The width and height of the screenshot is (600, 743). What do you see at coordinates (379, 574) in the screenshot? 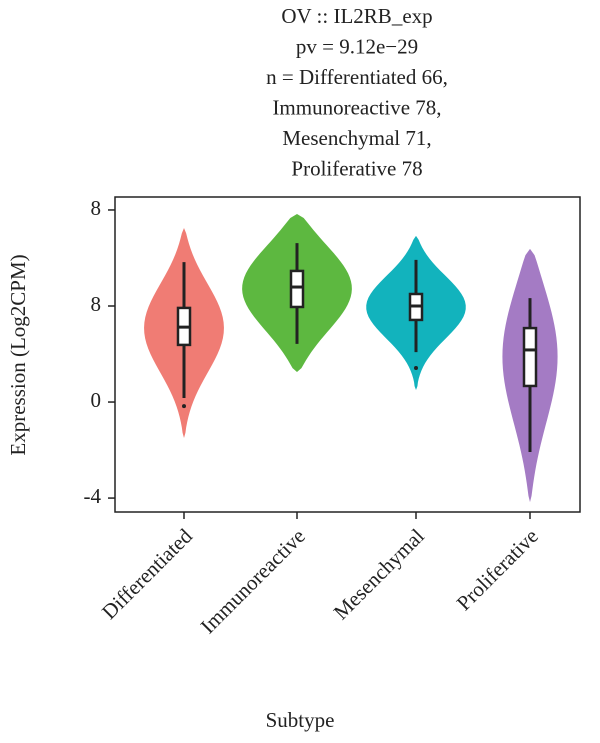
I see `x-tick-label: Mesenchymal` at bounding box center [379, 574].